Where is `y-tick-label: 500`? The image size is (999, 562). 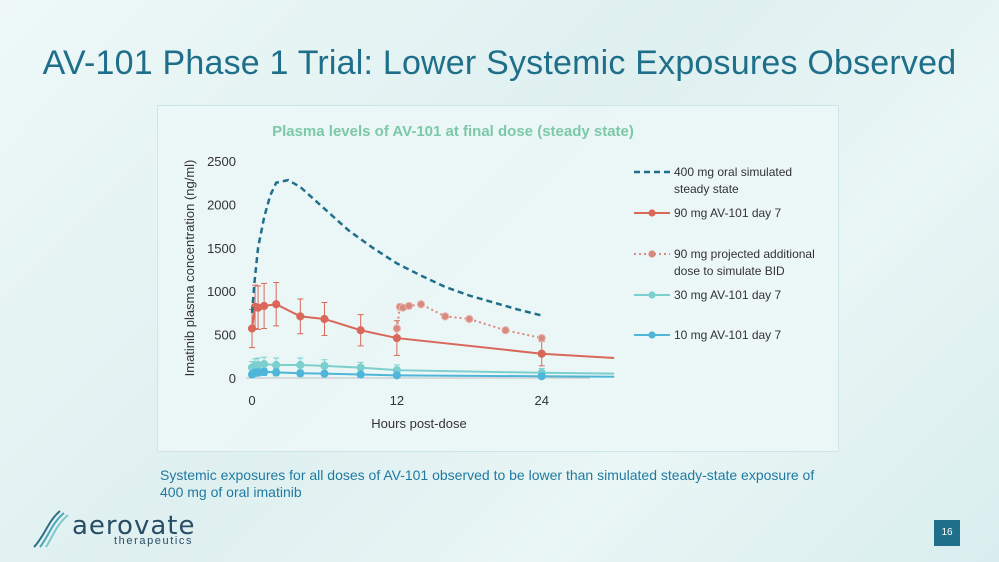
y-tick-label: 500 is located at coordinates (225, 335).